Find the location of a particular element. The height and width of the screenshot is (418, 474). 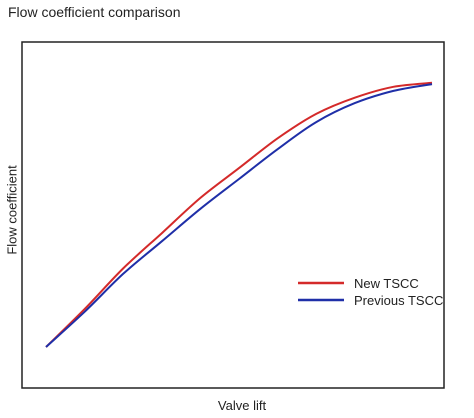

x-axis-label: Valve lift is located at coordinates (242, 405).